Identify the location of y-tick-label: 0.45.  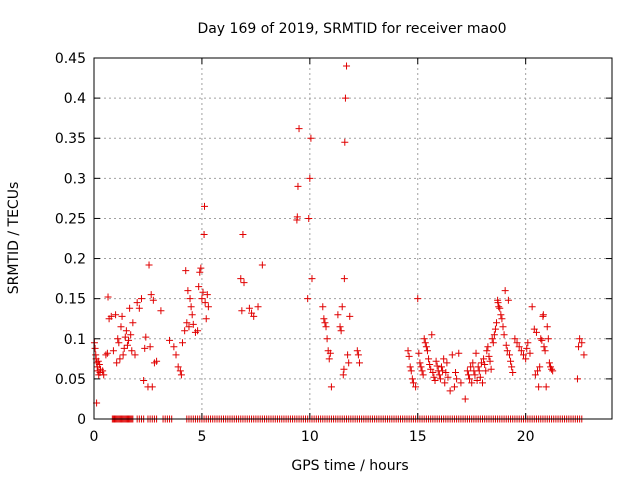
(70, 59).